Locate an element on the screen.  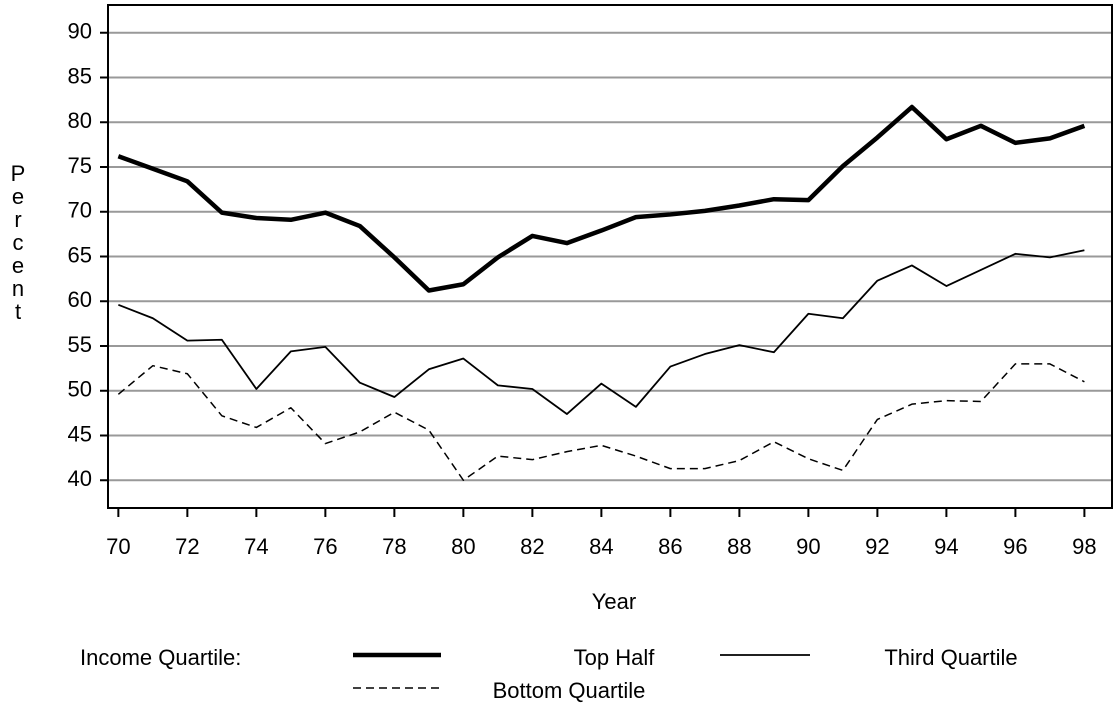
y-tick-label: 85 is located at coordinates (80, 75).